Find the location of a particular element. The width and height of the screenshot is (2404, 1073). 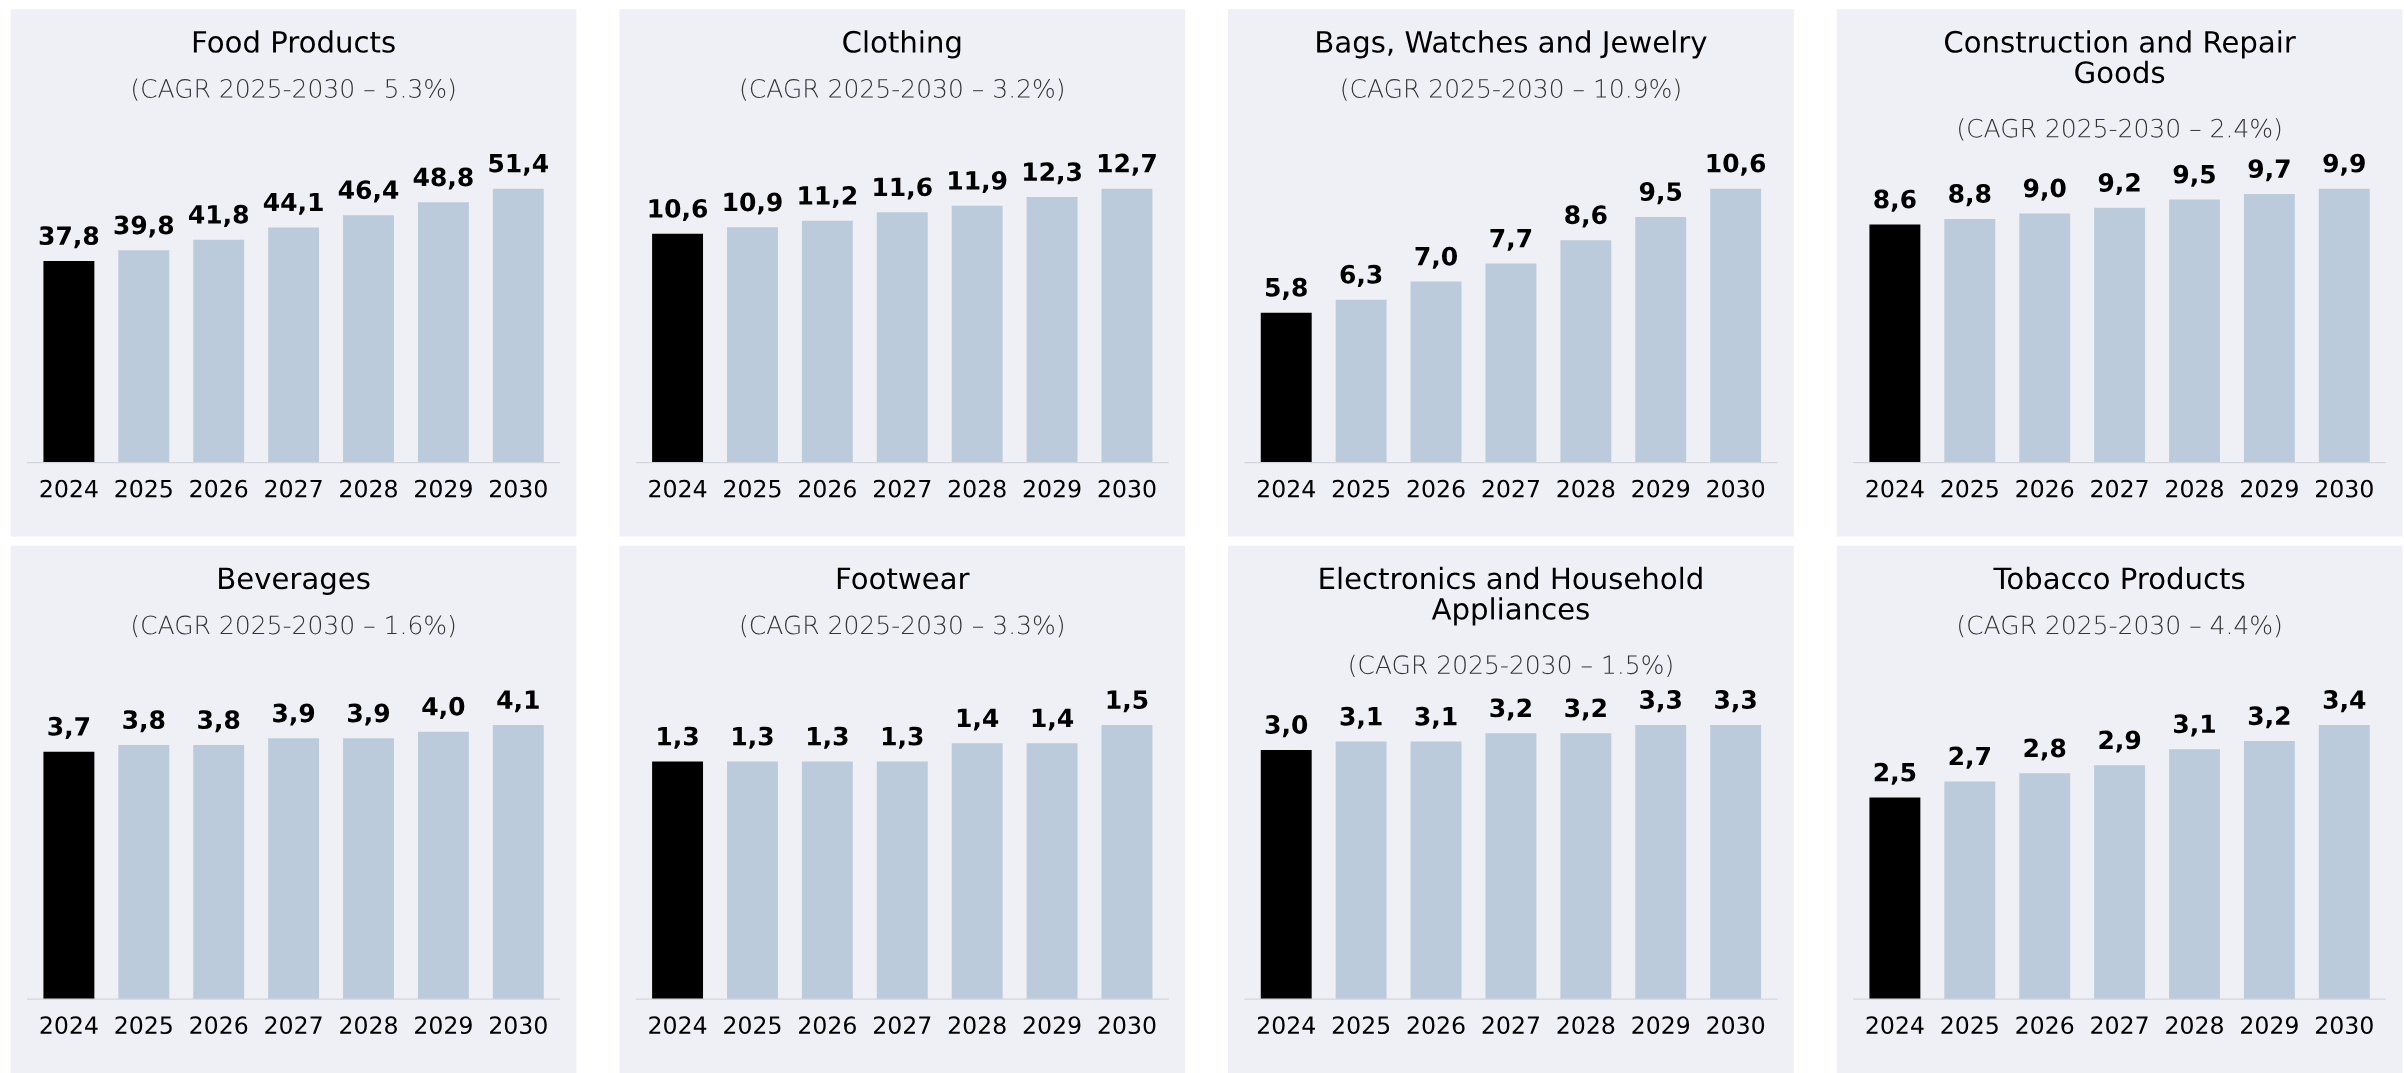

chart-title: Construction and Repair Goods is located at coordinates (2120, 57).